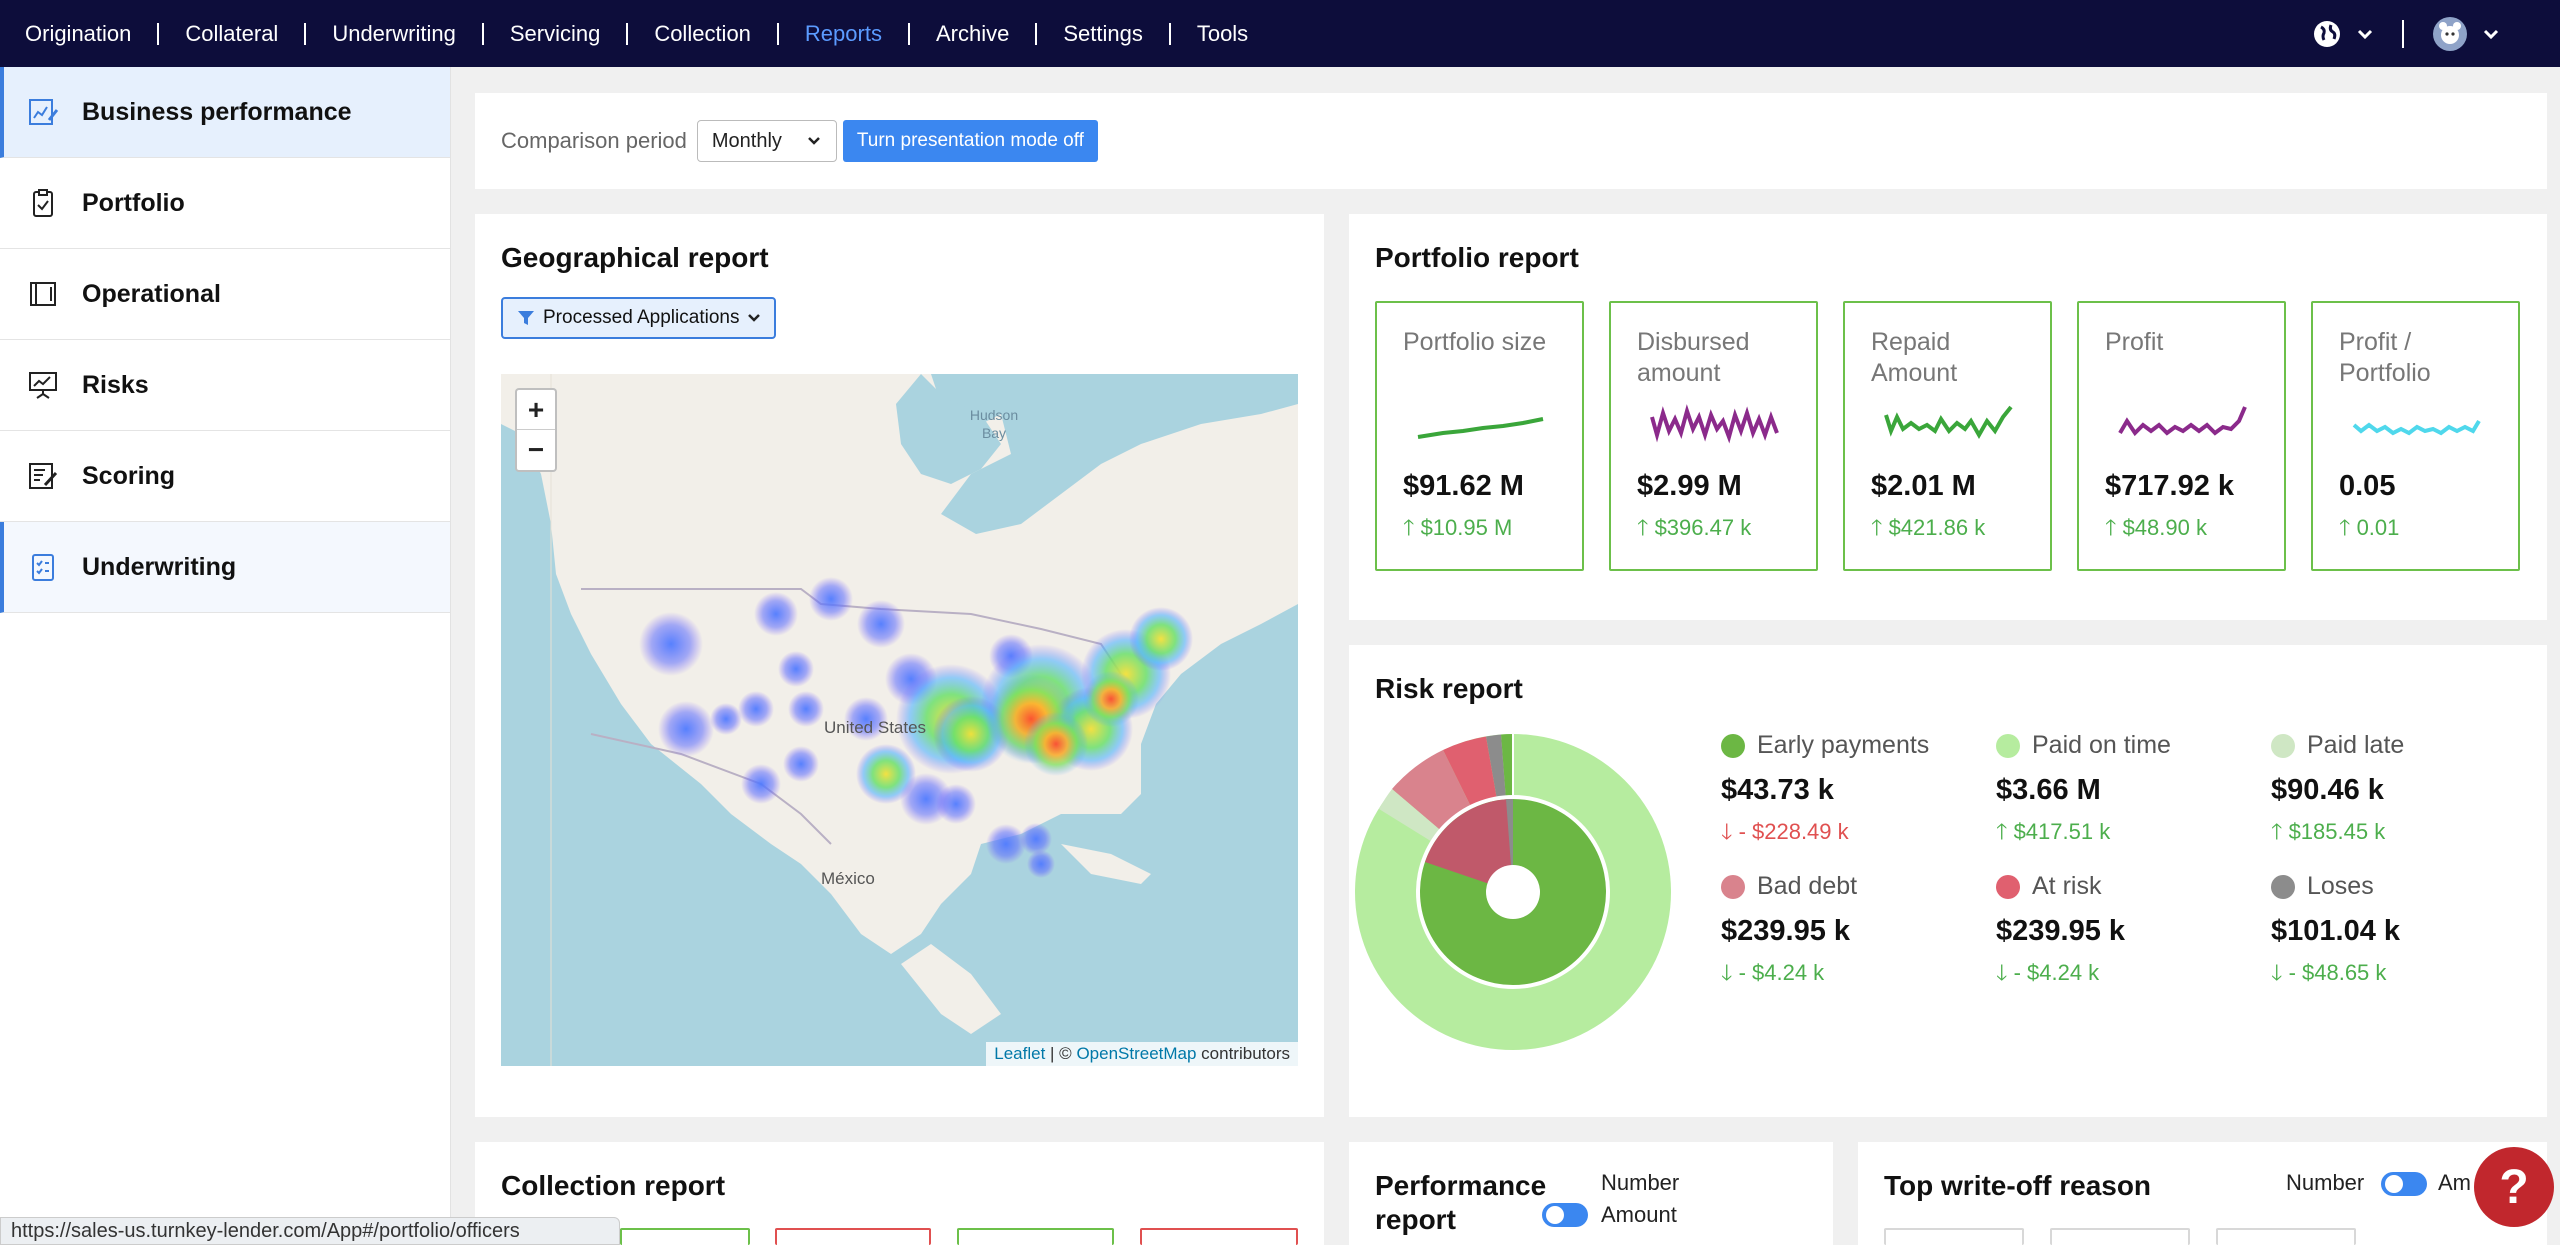 This screenshot has height=1245, width=2560. Describe the element at coordinates (1461, 1202) in the screenshot. I see `performance-report-title: Performance report` at that location.